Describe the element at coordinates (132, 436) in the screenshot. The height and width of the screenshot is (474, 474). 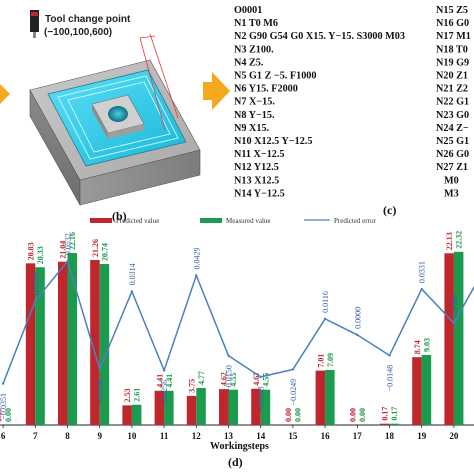
I see `x-tick-label: 10` at that location.